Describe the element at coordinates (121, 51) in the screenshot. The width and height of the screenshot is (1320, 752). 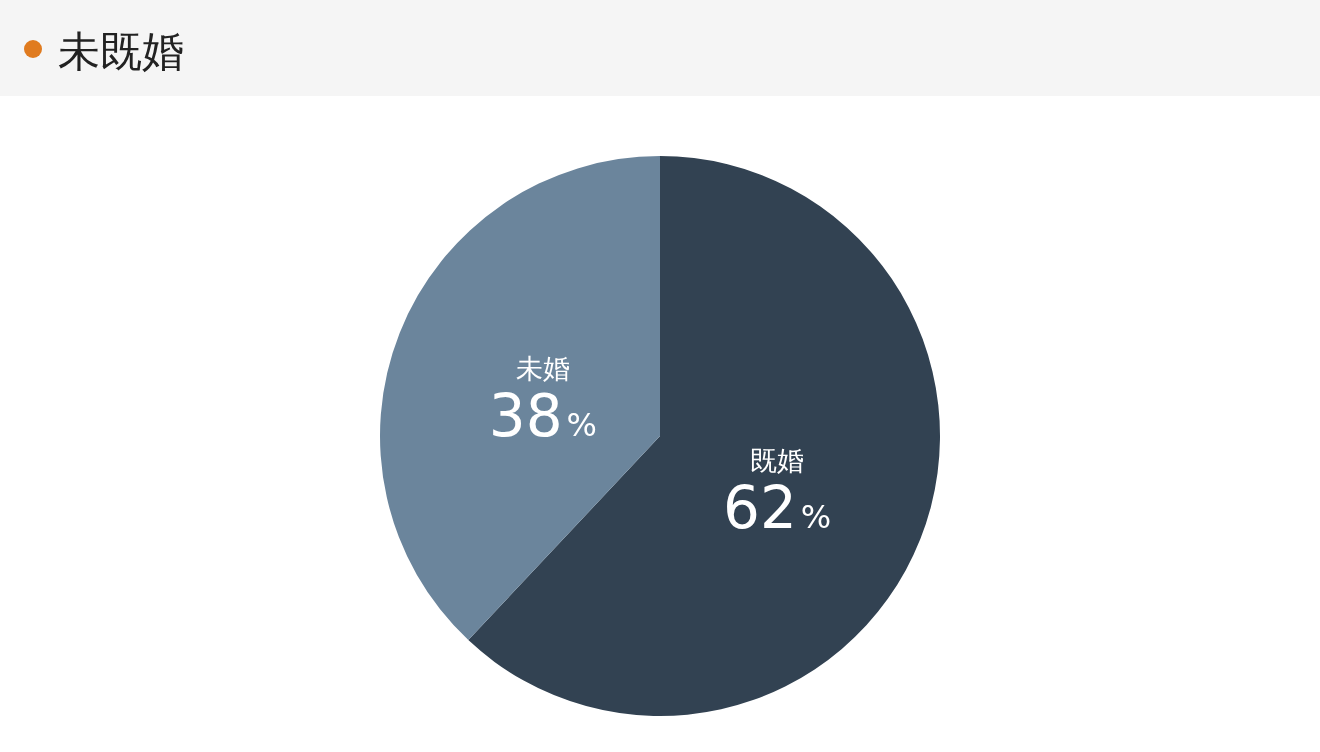
I see `chart-title: 未既婚` at that location.